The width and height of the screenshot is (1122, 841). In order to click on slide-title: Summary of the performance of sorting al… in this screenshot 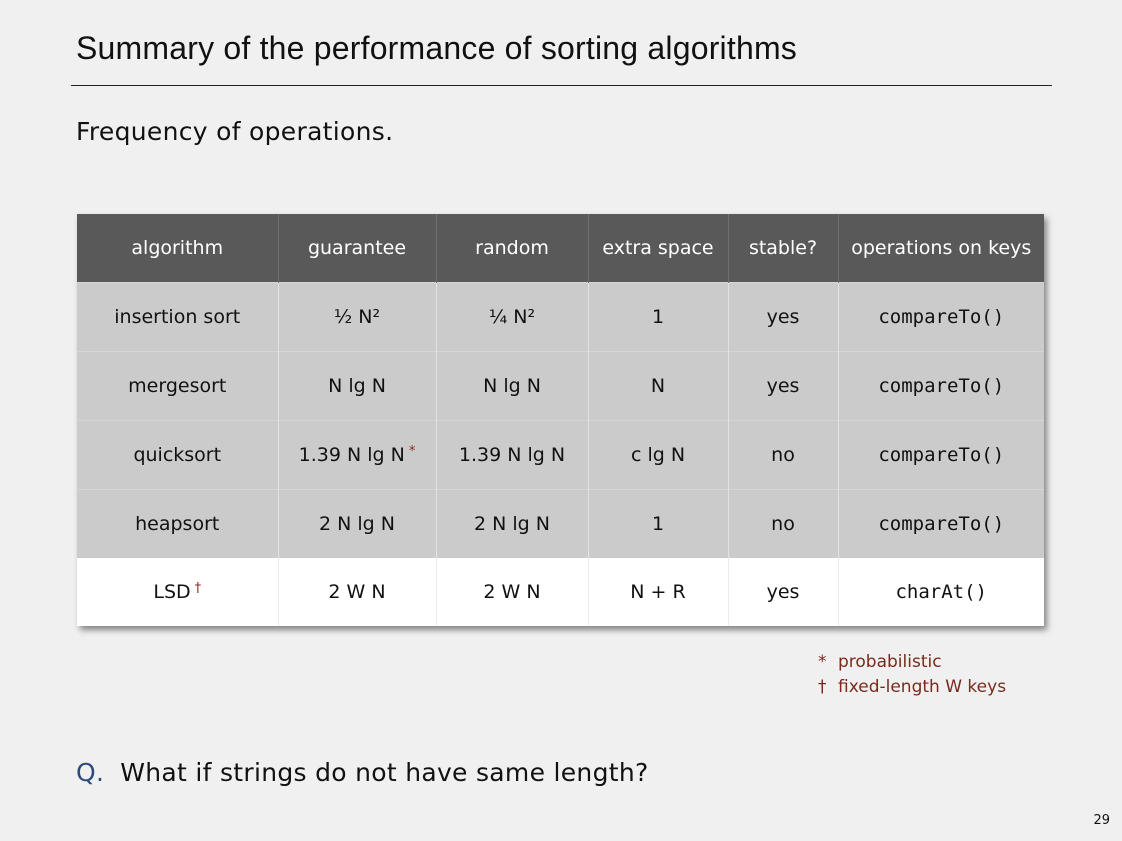, I will do `click(437, 48)`.